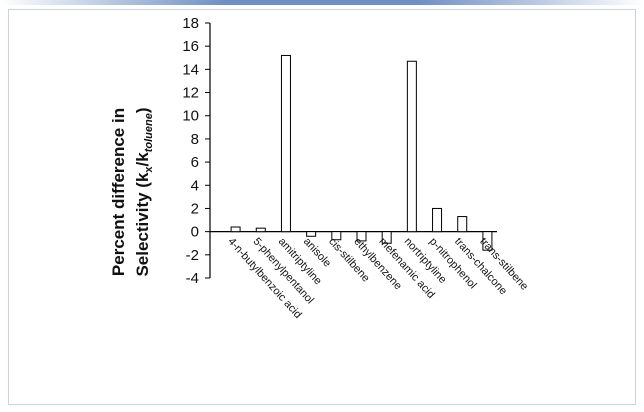 The image size is (644, 412). What do you see at coordinates (322, 2) in the screenshot?
I see `top-accent-bar` at bounding box center [322, 2].